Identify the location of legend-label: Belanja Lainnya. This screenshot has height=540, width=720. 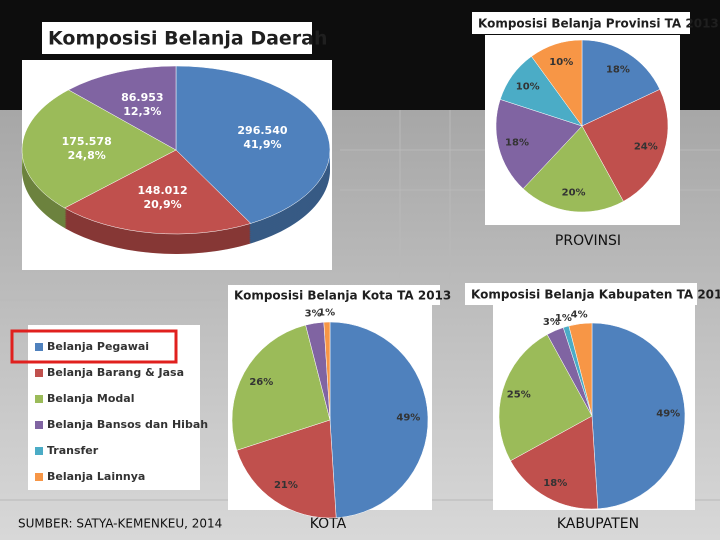
(96, 476).